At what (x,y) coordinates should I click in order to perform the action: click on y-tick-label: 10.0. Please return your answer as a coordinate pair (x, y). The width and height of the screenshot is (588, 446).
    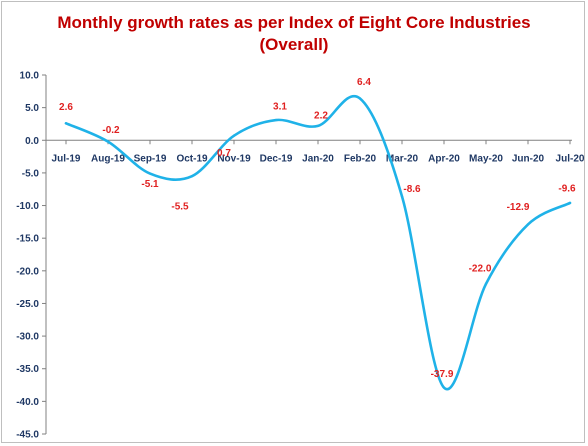
    Looking at the image, I should click on (30, 76).